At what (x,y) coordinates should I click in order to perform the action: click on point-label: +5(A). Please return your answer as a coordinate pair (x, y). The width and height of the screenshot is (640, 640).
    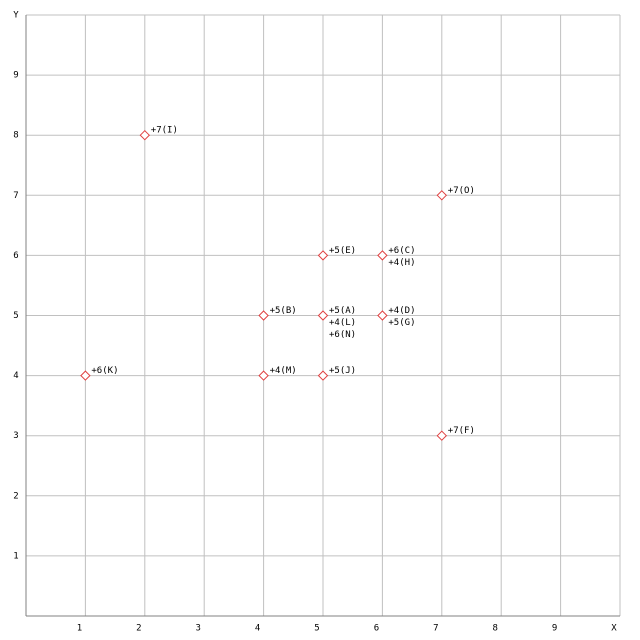
    Looking at the image, I should click on (342, 311).